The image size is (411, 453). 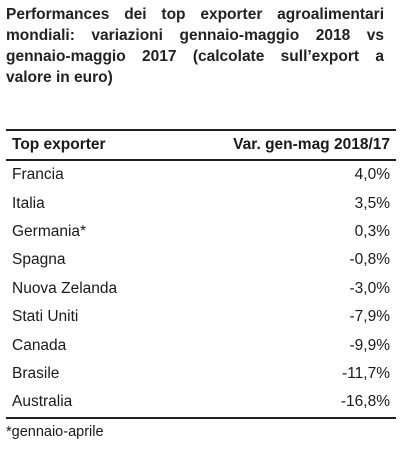 I want to click on country-cell: Germania*, so click(x=49, y=231).